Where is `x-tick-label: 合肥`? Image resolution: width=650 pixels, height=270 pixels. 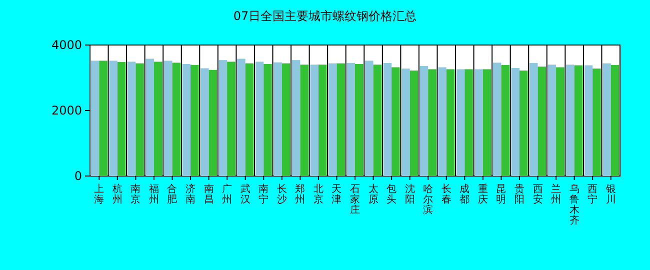 x-tick-label: 合肥 is located at coordinates (172, 194).